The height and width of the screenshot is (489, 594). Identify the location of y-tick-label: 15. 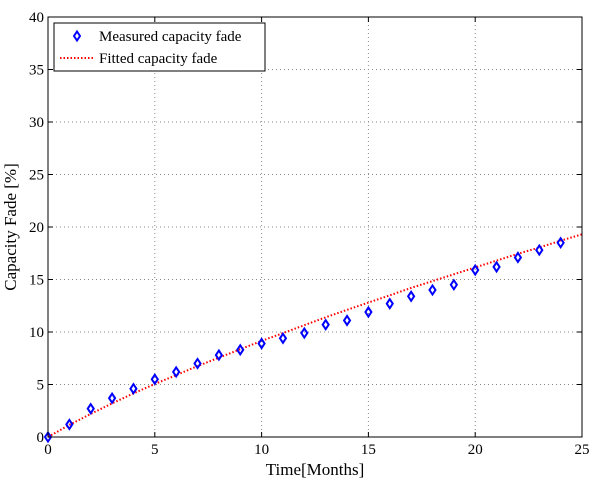
(36, 281).